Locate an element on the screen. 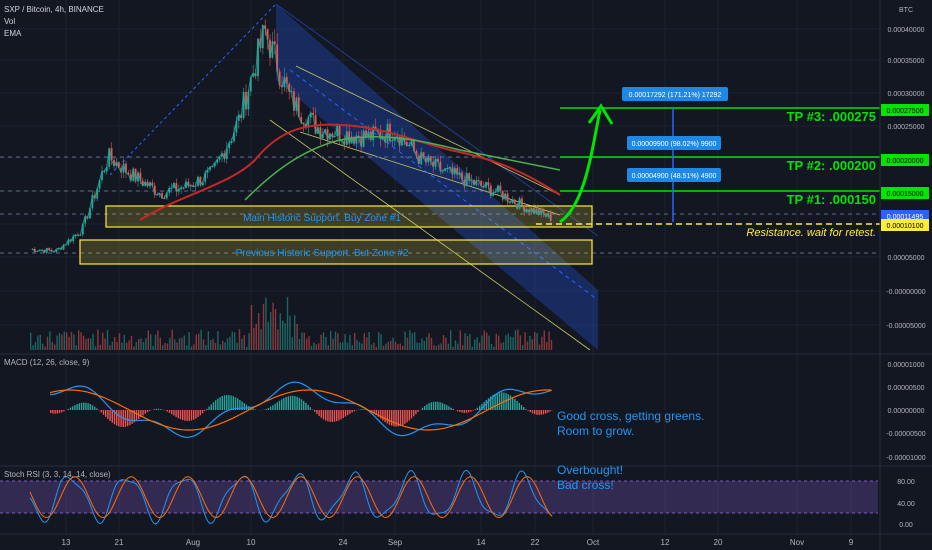  price-tag is located at coordinates (905, 110).